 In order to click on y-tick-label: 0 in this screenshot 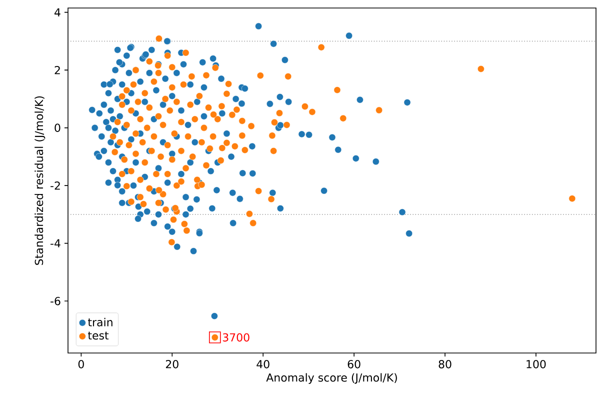, I will do `click(57, 128)`.